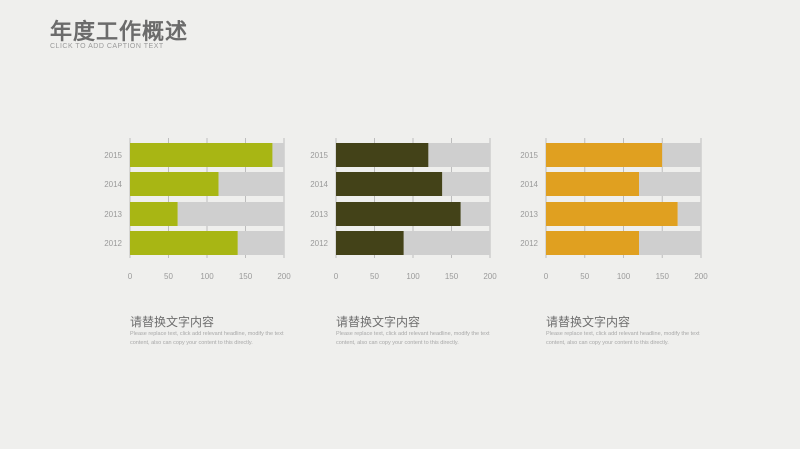  Describe the element at coordinates (336, 276) in the screenshot. I see `x-tick-label-2-0: 0` at that location.